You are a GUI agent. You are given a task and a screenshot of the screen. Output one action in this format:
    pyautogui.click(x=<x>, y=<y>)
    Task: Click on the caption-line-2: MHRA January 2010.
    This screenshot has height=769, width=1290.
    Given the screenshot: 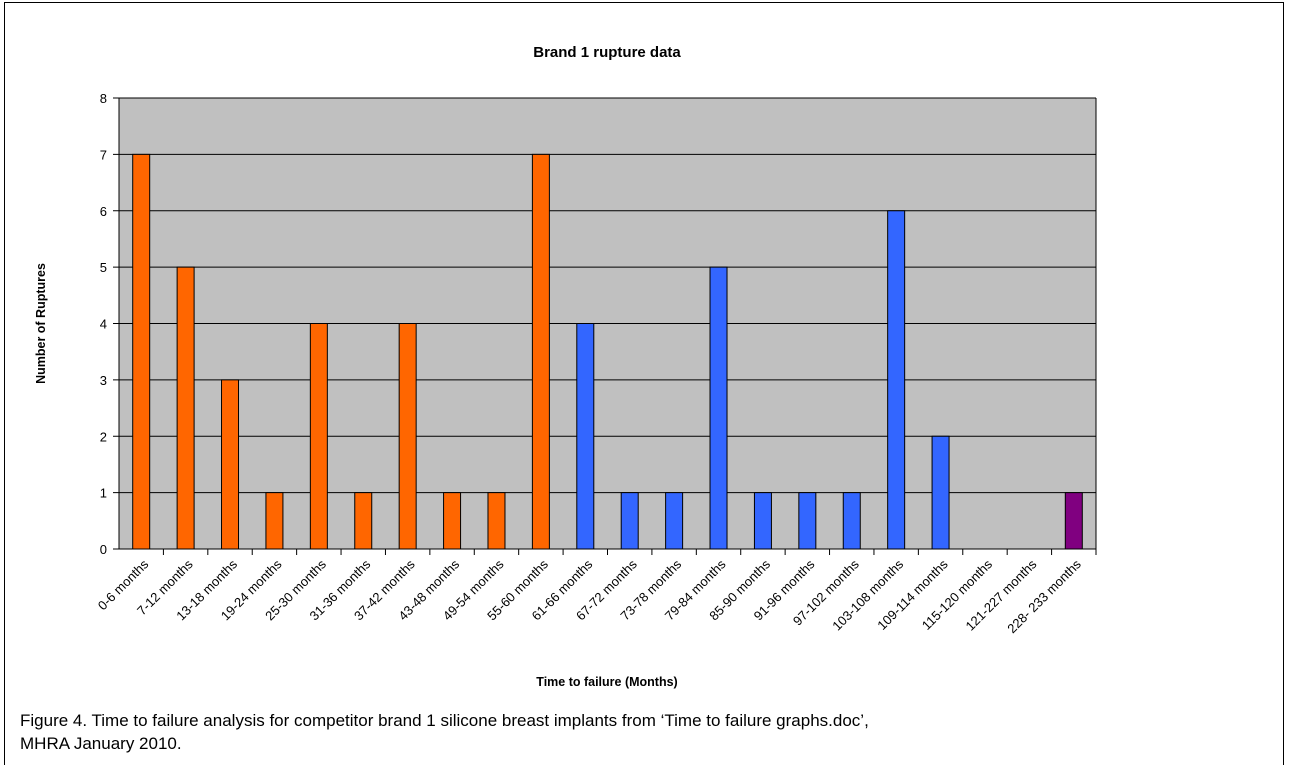 What is the action you would take?
    pyautogui.click(x=101, y=743)
    